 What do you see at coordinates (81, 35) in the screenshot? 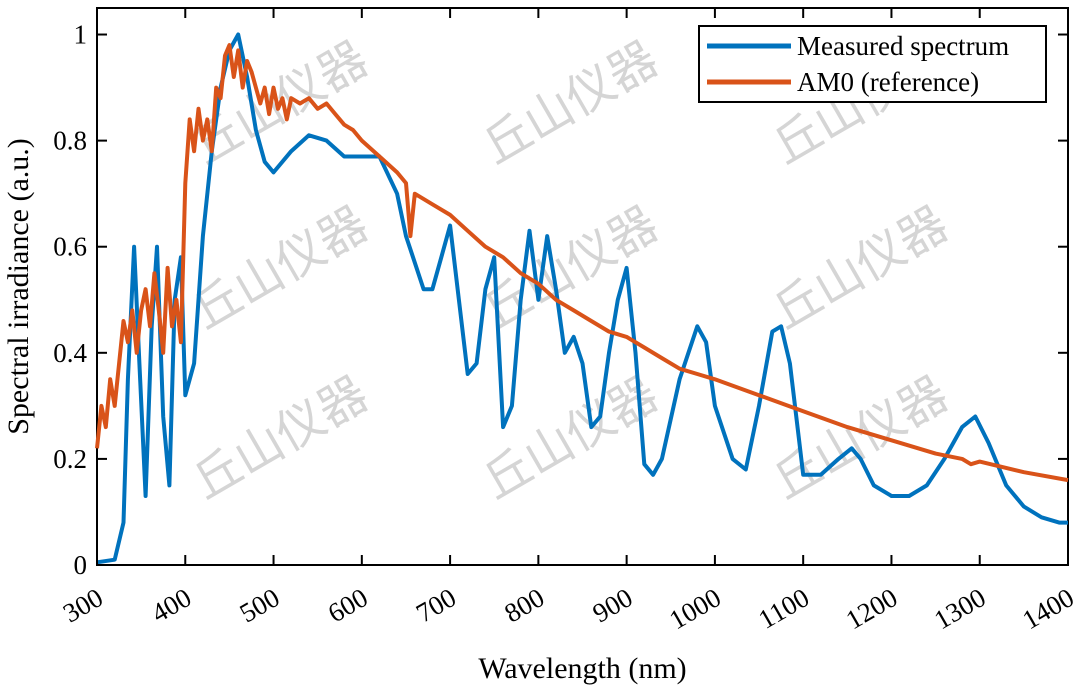
I see `y-tick-label: 1` at bounding box center [81, 35].